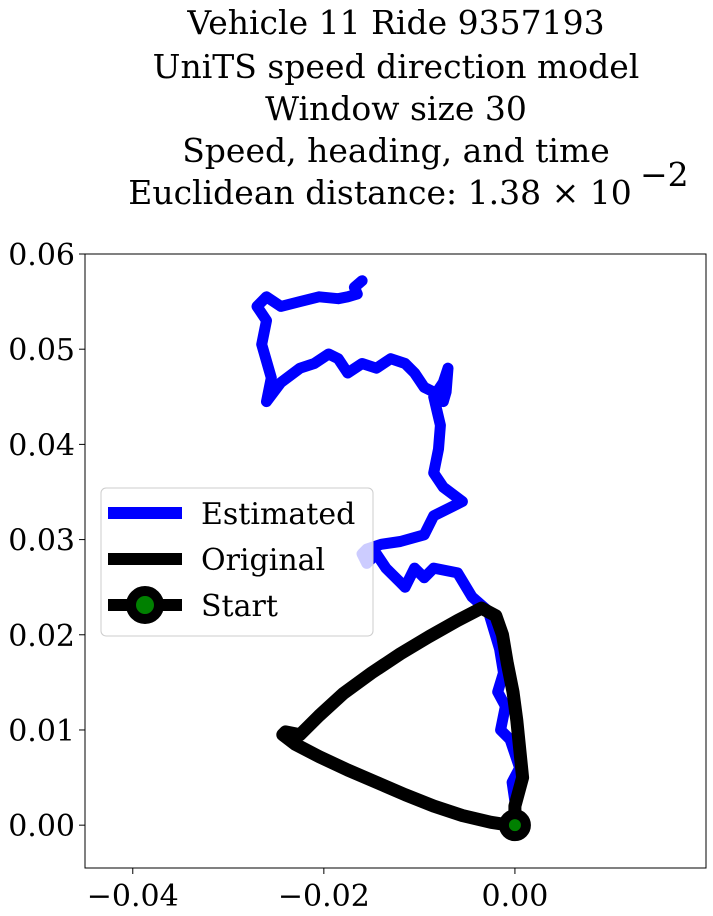 Image resolution: width=713 pixels, height=916 pixels. Describe the element at coordinates (396, 150) in the screenshot. I see `title-line-4: Speed, heading, and time` at that location.